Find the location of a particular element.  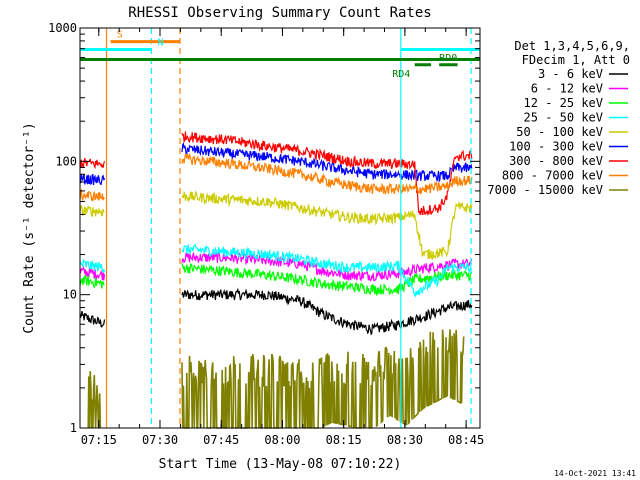

y-tick-label-3: 1000 is located at coordinates (62, 28).